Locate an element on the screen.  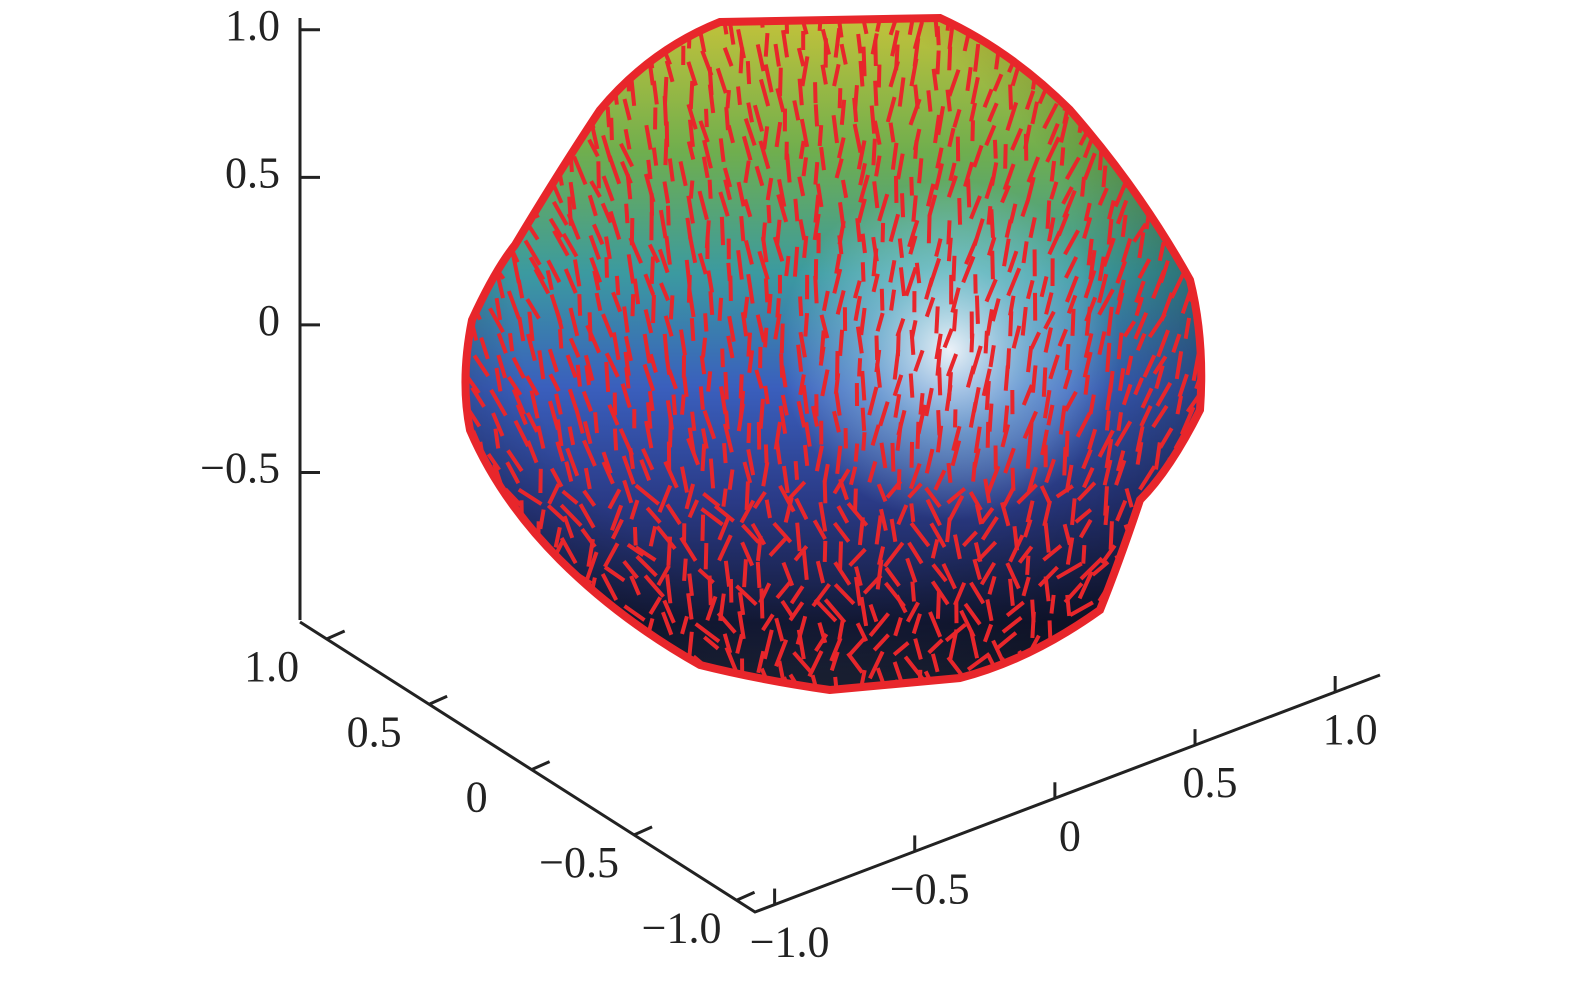
tick-mark is located at coordinates (336, 635).